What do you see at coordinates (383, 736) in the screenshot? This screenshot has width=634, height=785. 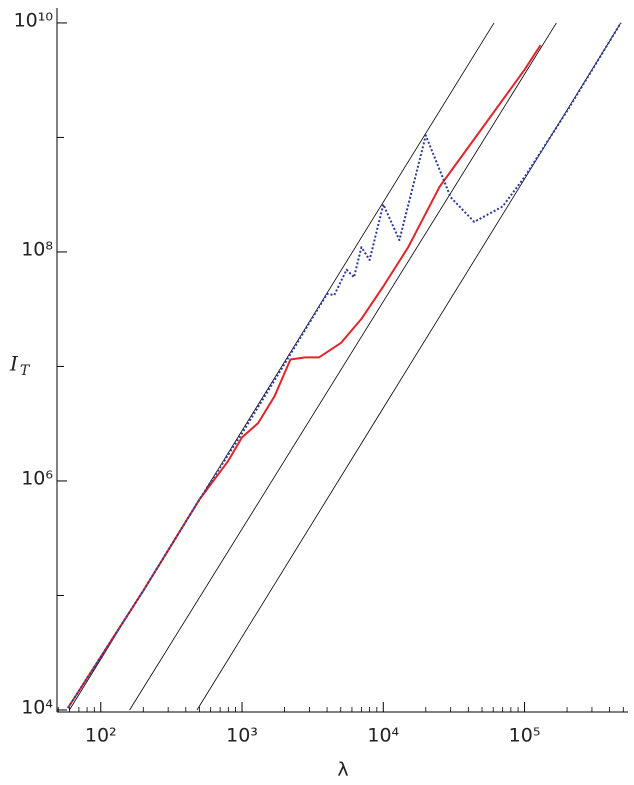 I see `x-tick-label: 10⁴` at bounding box center [383, 736].